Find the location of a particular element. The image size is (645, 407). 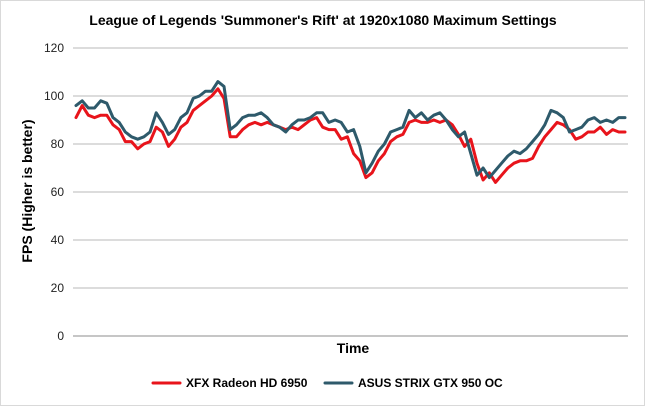

legend-label-2: ASUS STRIX GTX 950 OC is located at coordinates (430, 383).